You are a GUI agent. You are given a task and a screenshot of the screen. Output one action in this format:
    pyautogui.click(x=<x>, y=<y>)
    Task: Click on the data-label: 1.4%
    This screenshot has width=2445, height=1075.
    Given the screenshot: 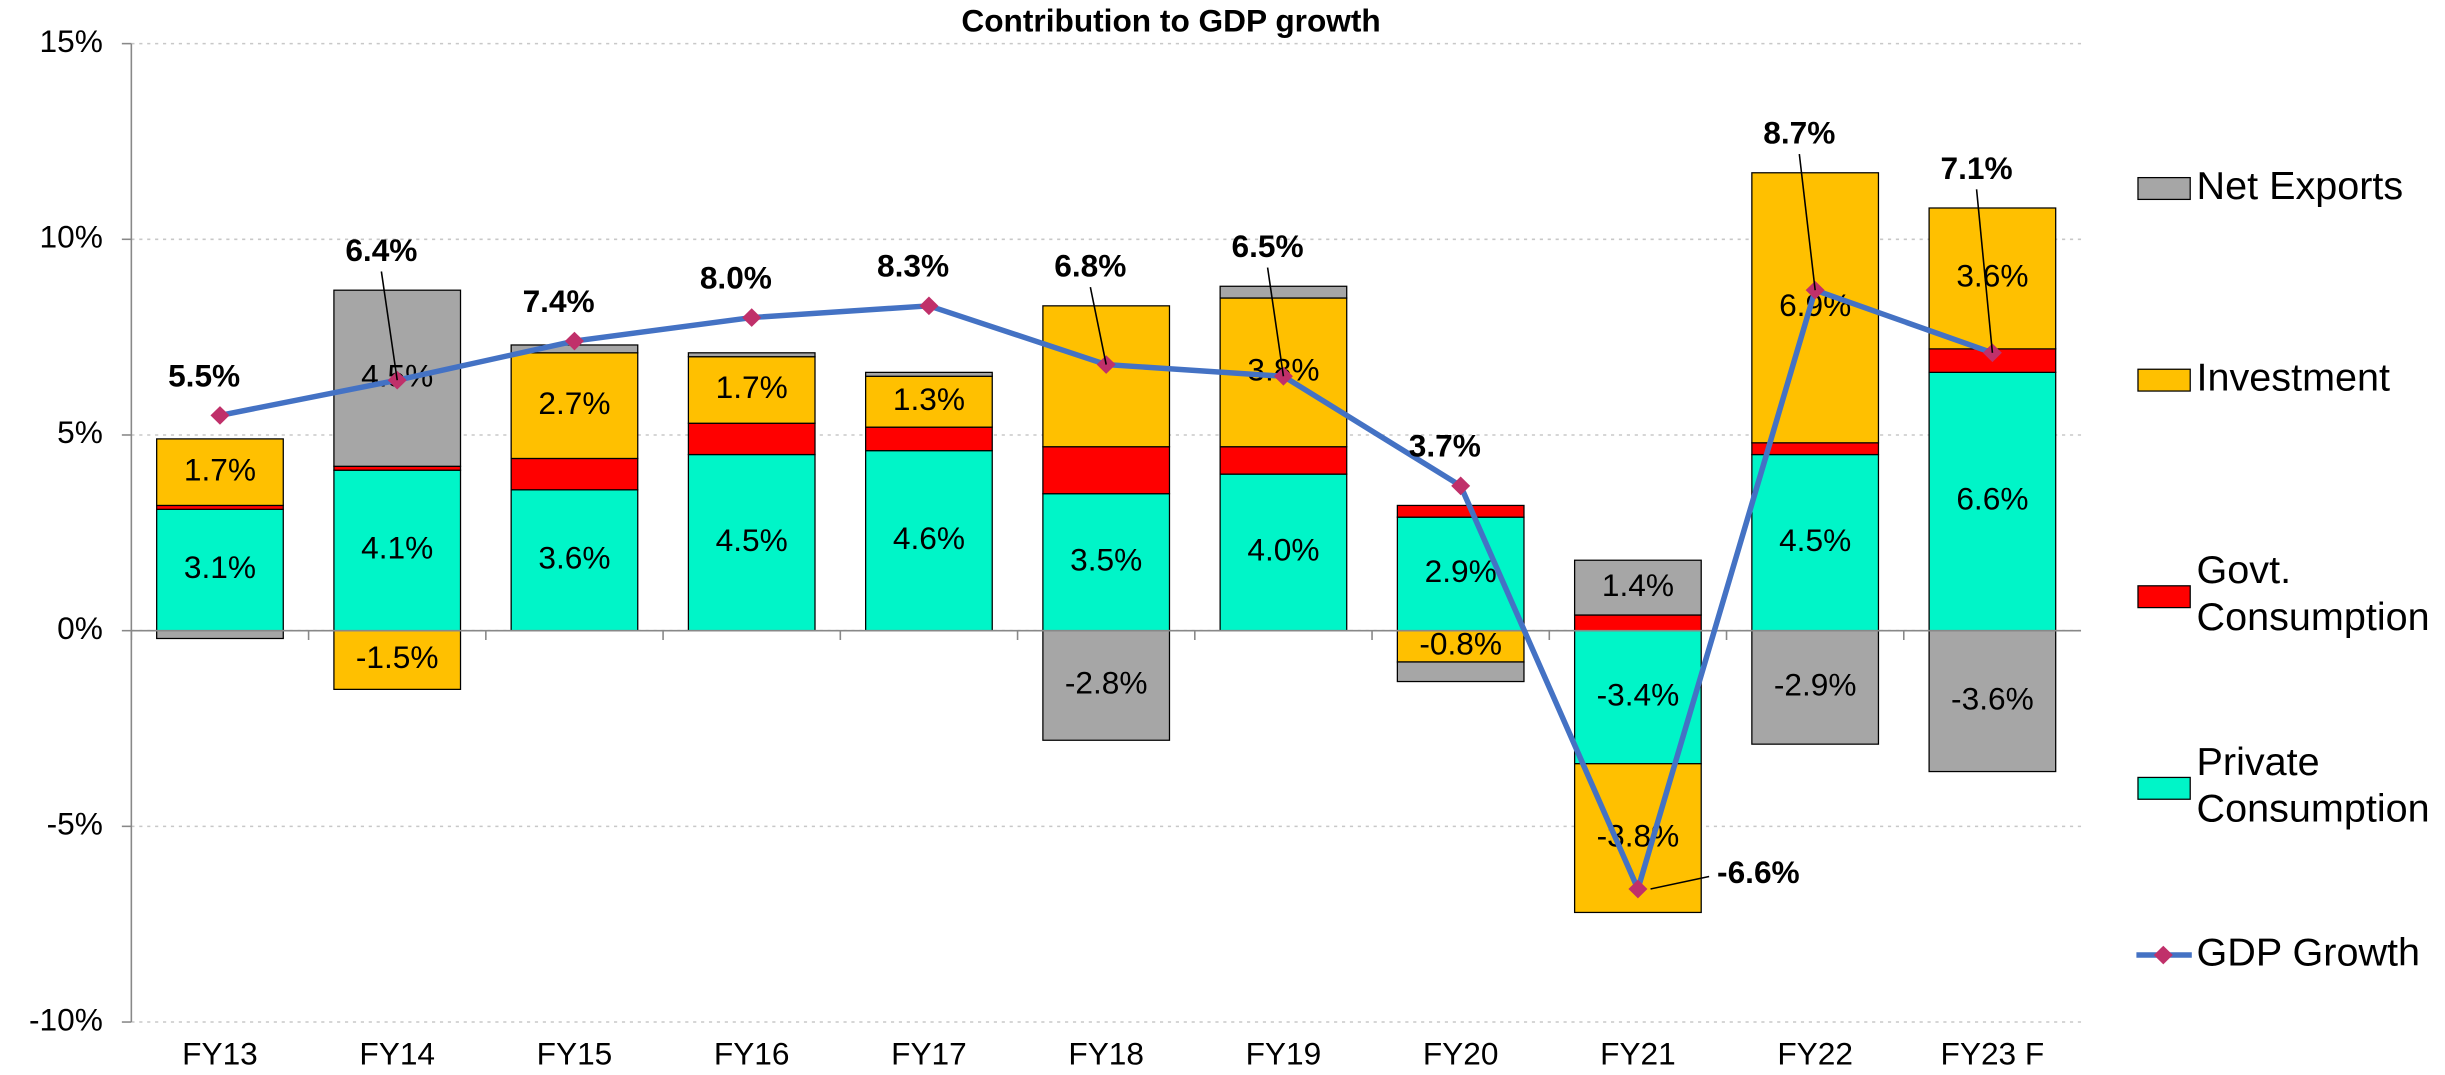 What is the action you would take?
    pyautogui.click(x=1638, y=585)
    